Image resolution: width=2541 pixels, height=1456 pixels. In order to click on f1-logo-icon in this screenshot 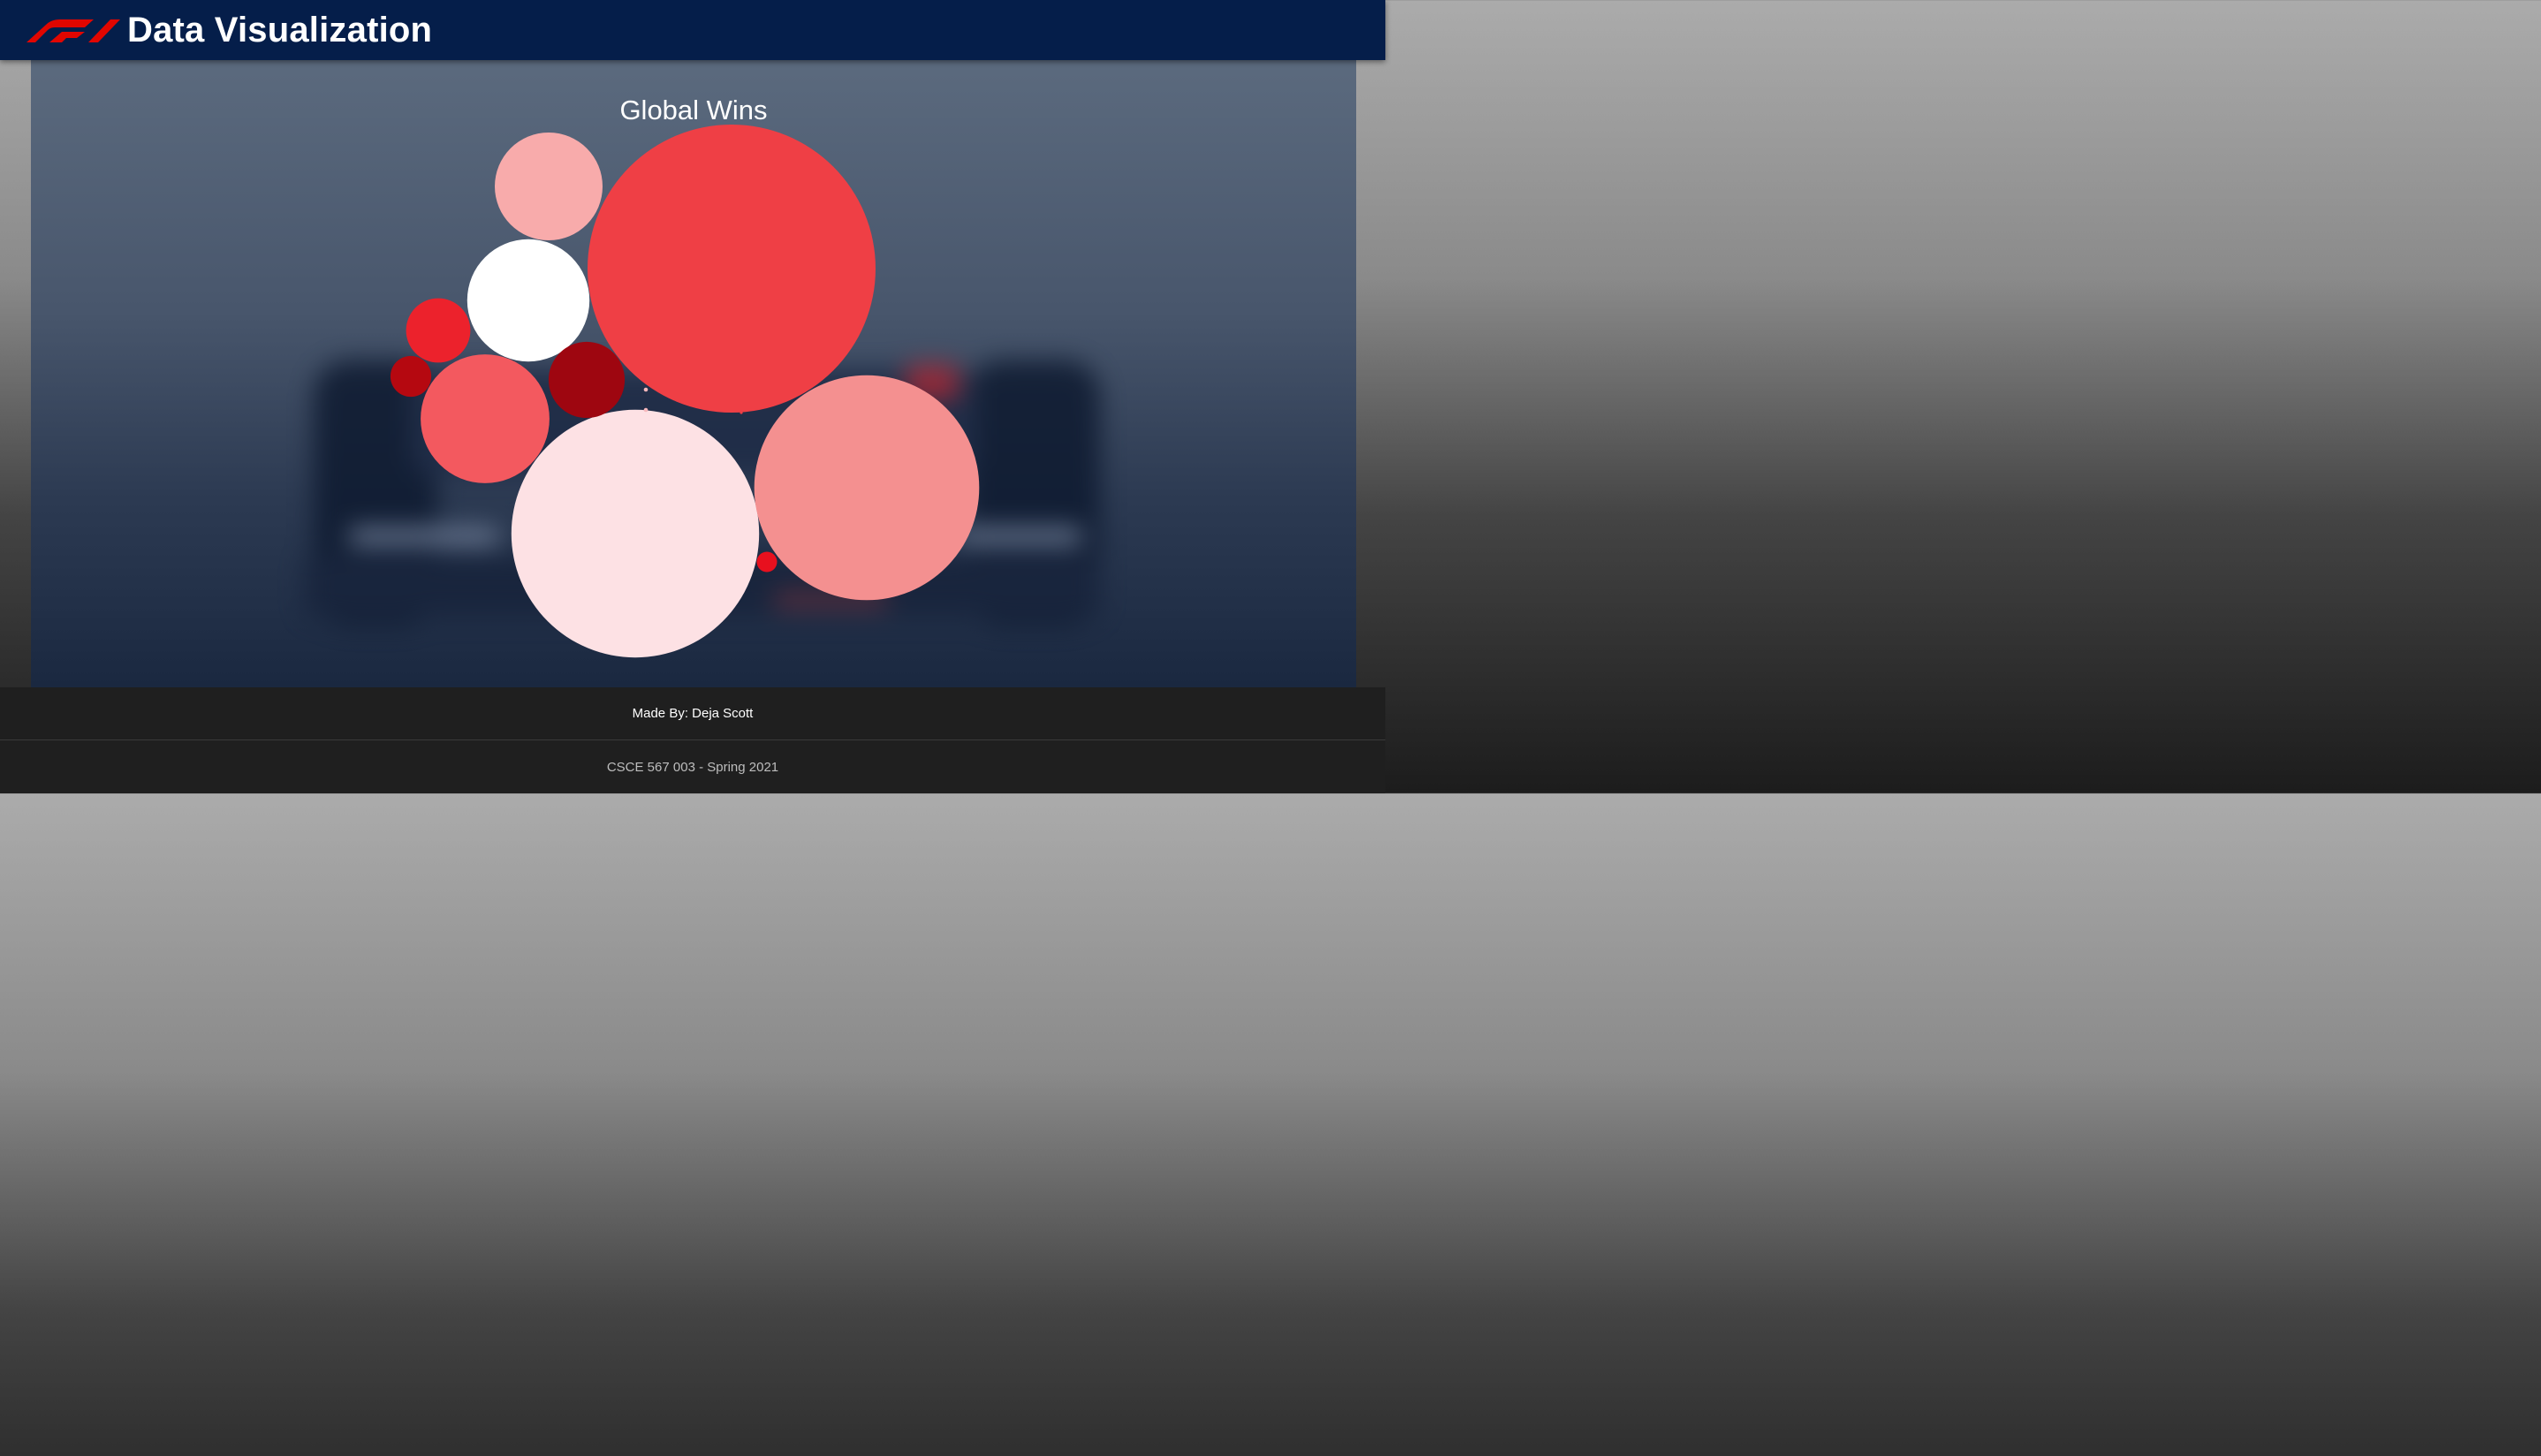, I will do `click(74, 30)`.